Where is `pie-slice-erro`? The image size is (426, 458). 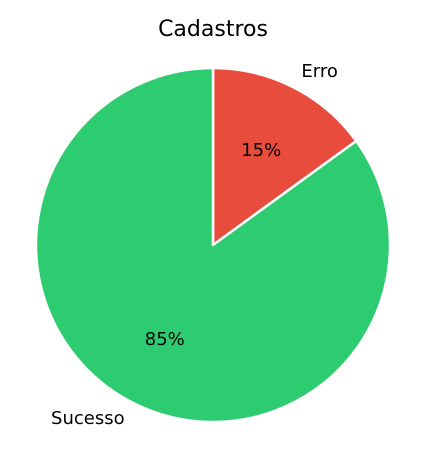
pie-slice-erro is located at coordinates (284, 156).